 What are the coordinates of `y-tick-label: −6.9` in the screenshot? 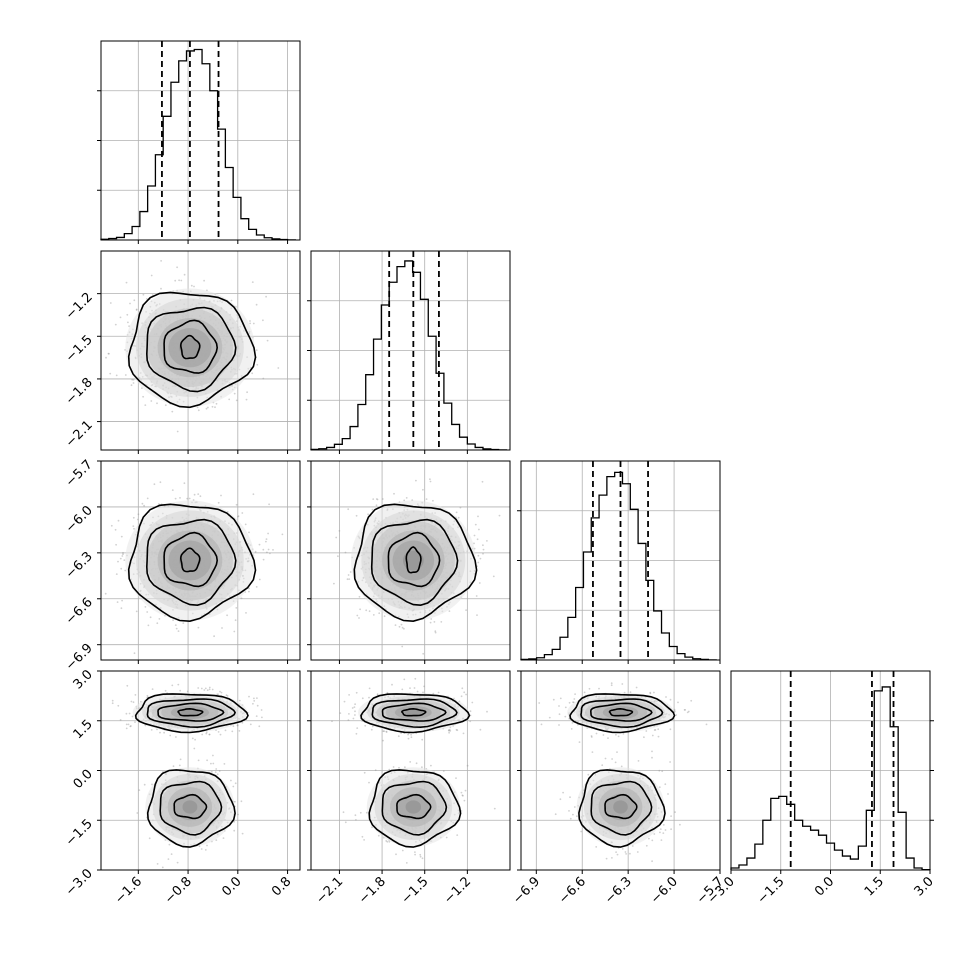 It's located at (79, 657).